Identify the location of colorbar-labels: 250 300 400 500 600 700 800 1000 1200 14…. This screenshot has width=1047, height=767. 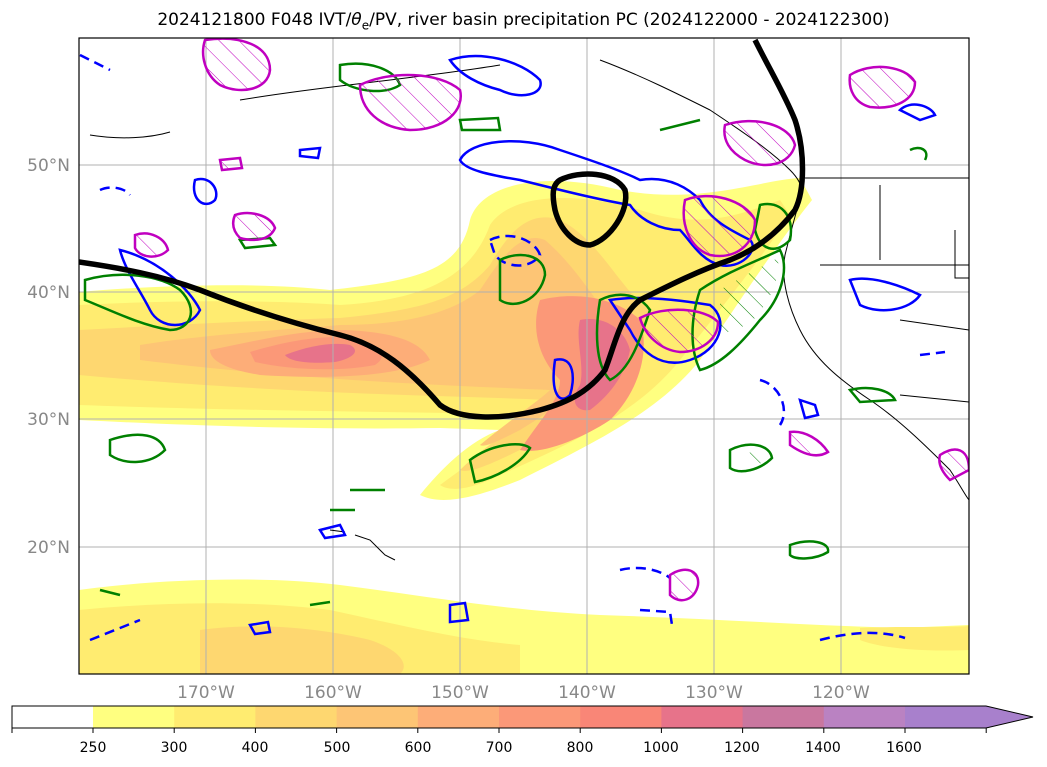
(501, 748).